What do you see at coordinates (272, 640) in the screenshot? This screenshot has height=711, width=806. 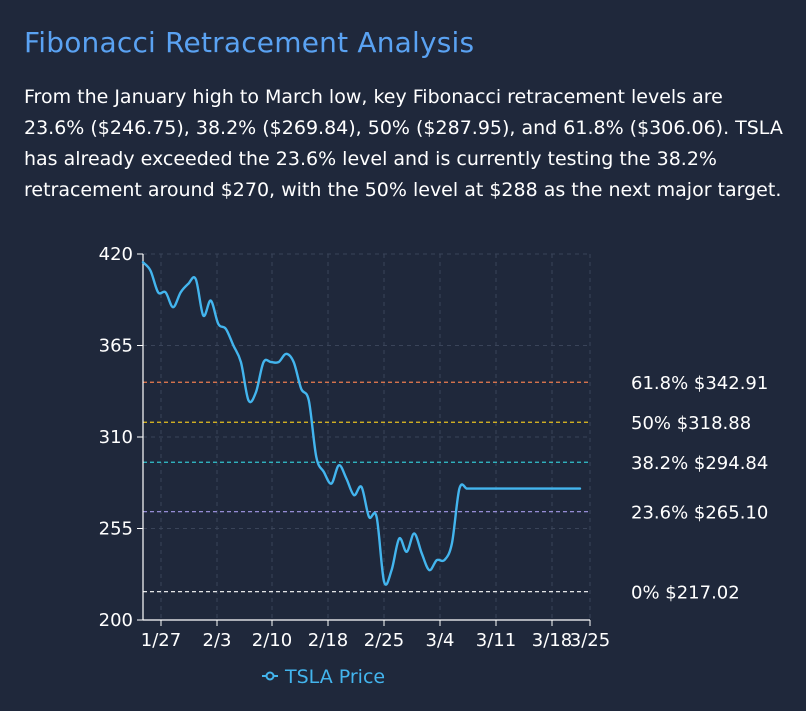 I see `x-tick-label: 2/10` at bounding box center [272, 640].